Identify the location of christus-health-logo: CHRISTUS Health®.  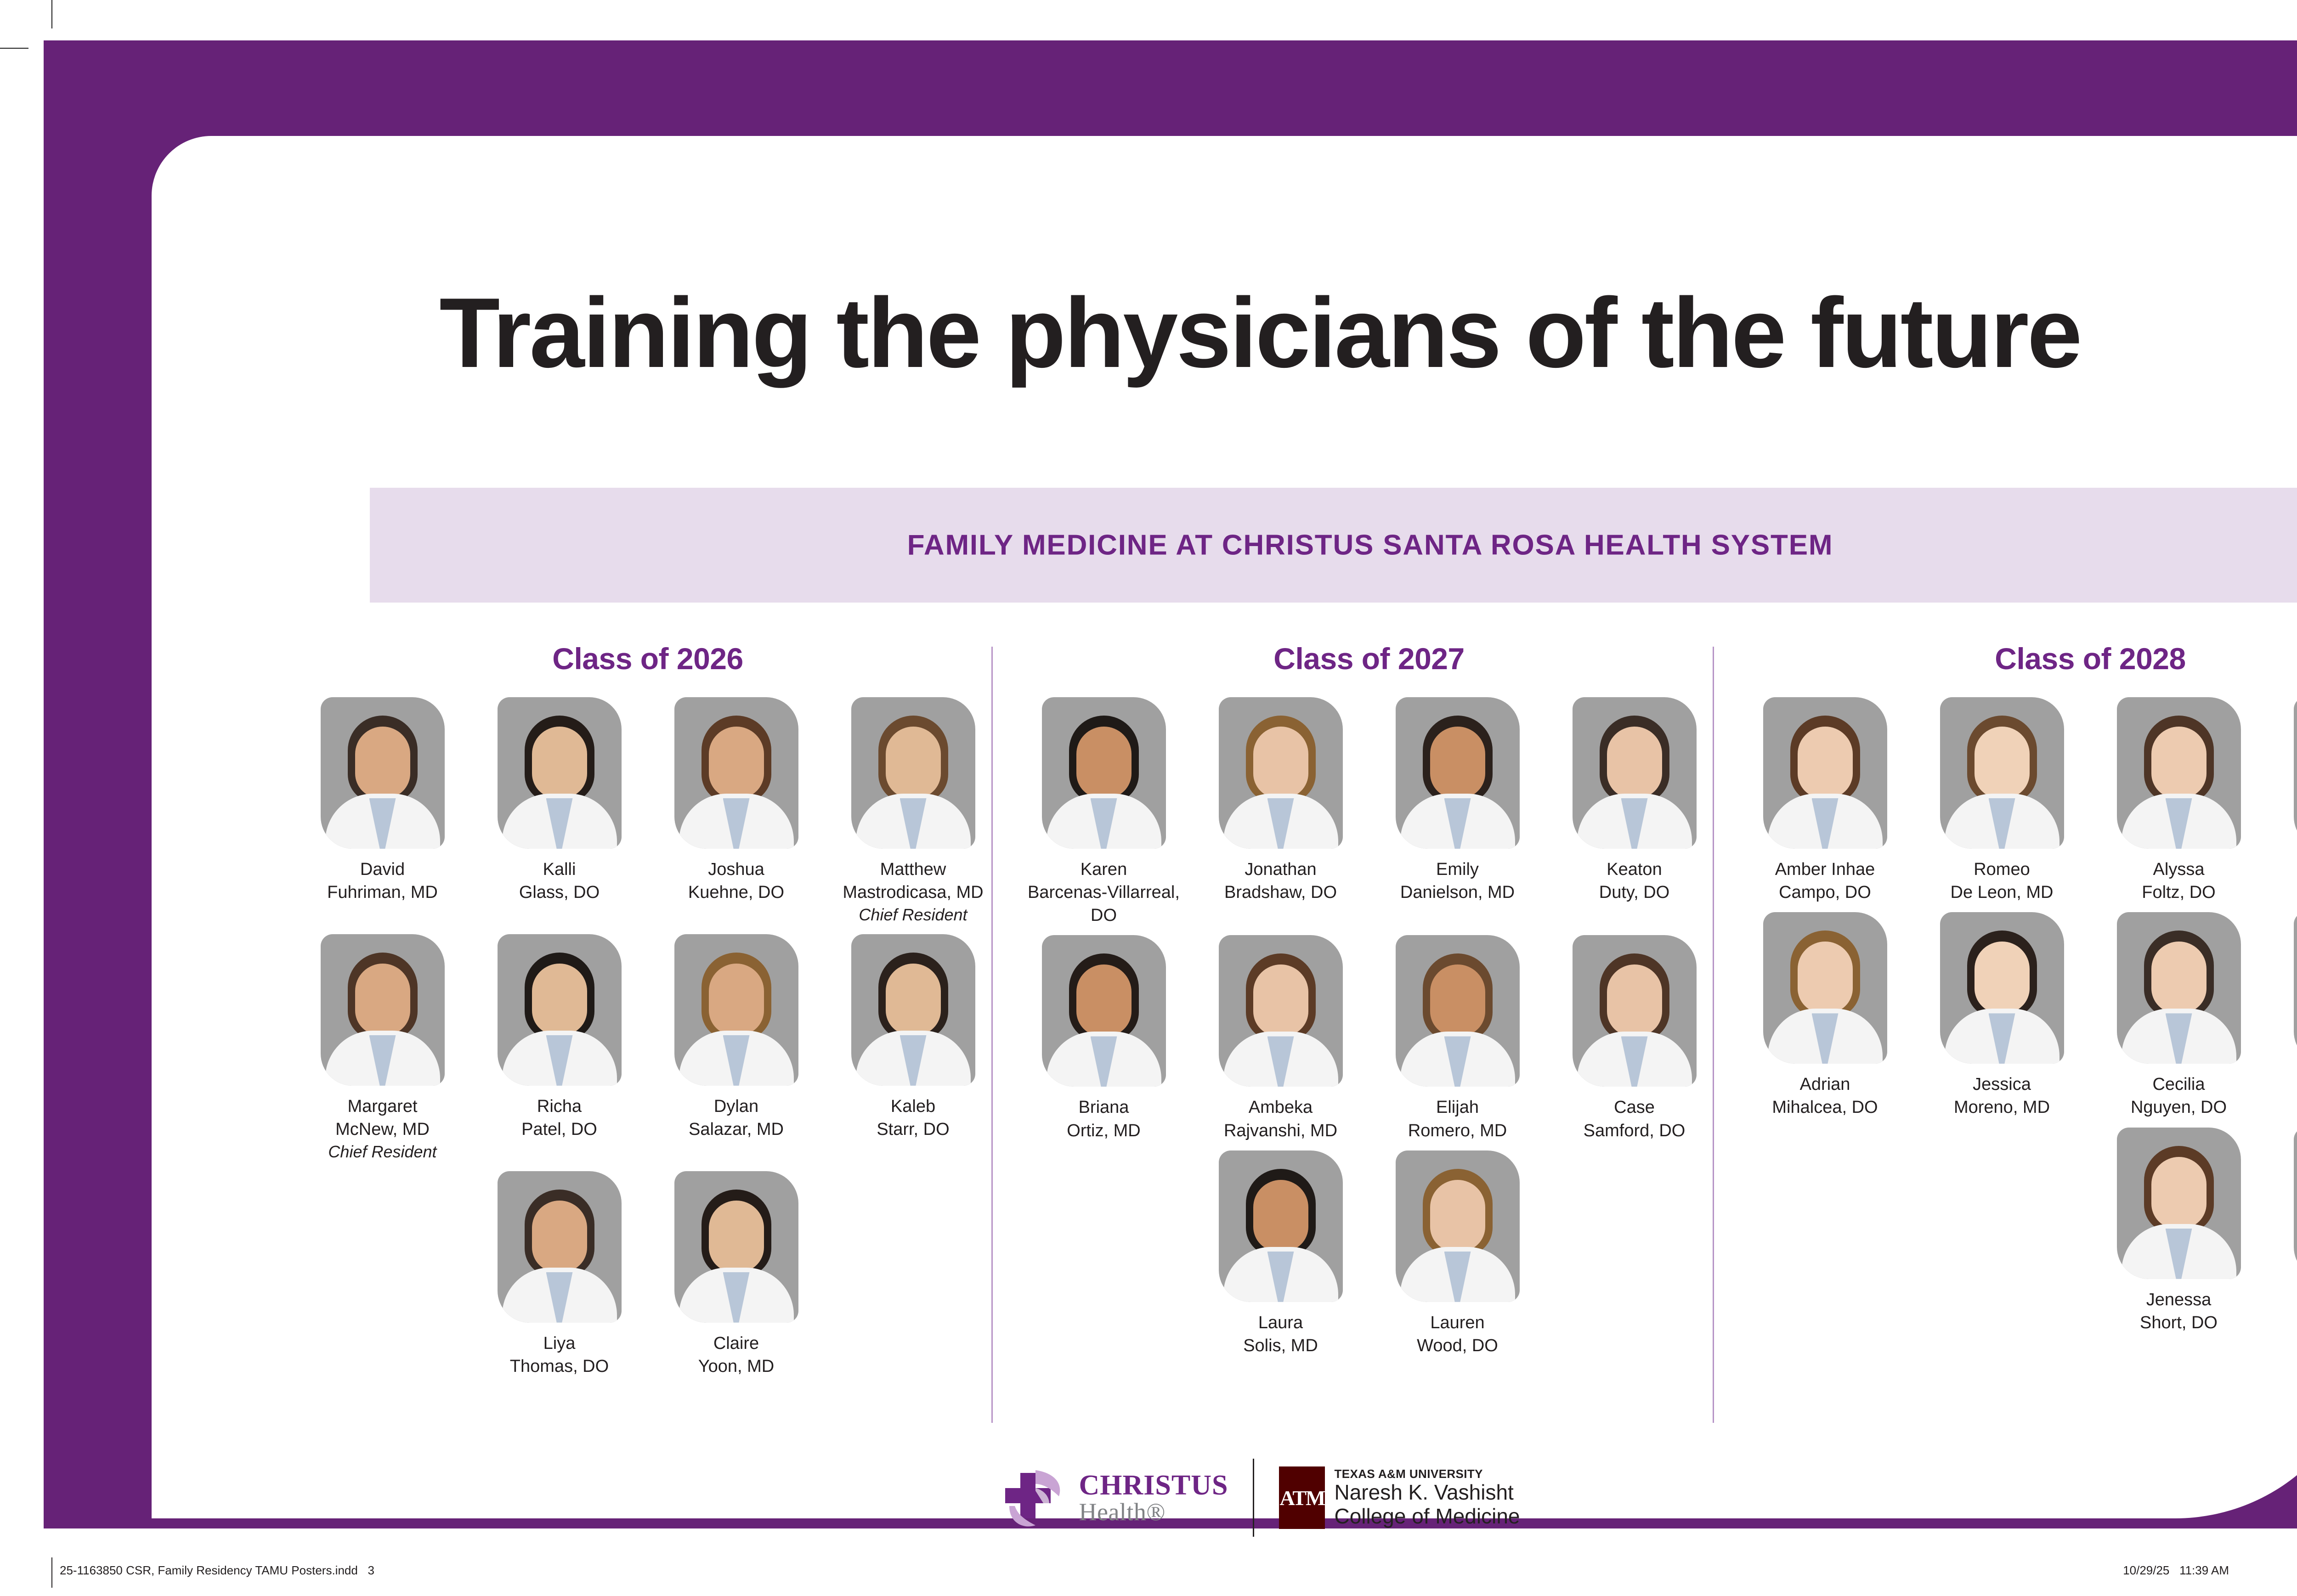
(1114, 1497).